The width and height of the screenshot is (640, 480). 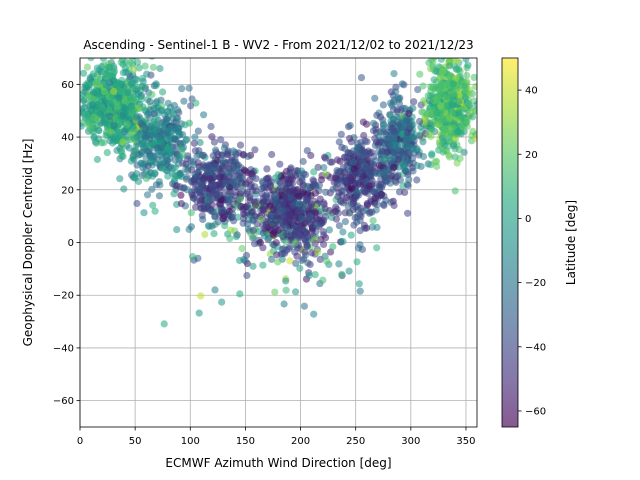 What do you see at coordinates (531, 155) in the screenshot?
I see `colorbar-tick-label: 20` at bounding box center [531, 155].